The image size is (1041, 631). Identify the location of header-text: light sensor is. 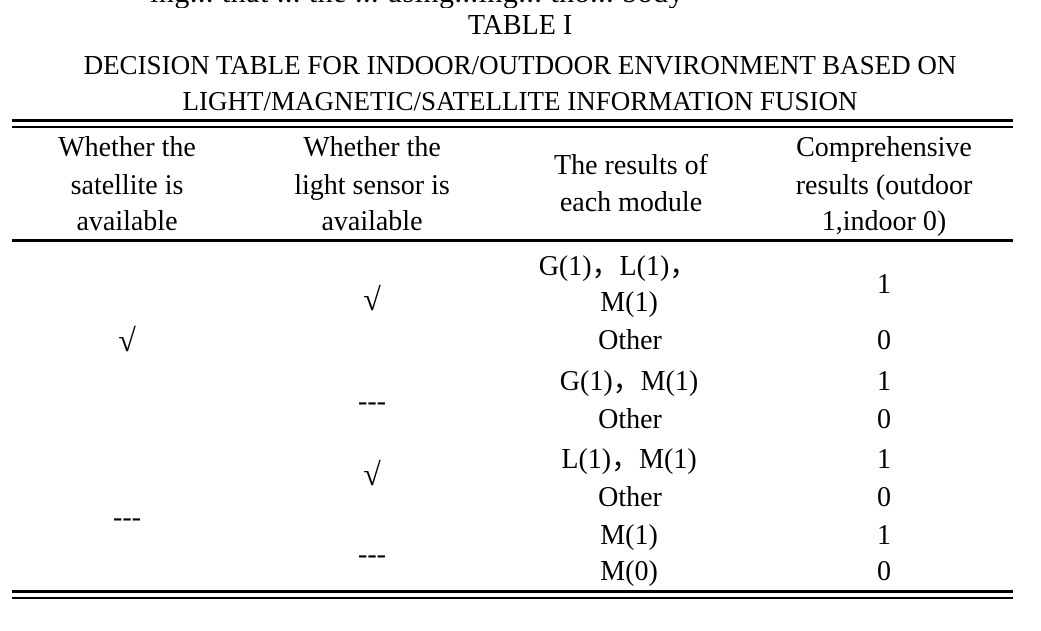
(372, 185).